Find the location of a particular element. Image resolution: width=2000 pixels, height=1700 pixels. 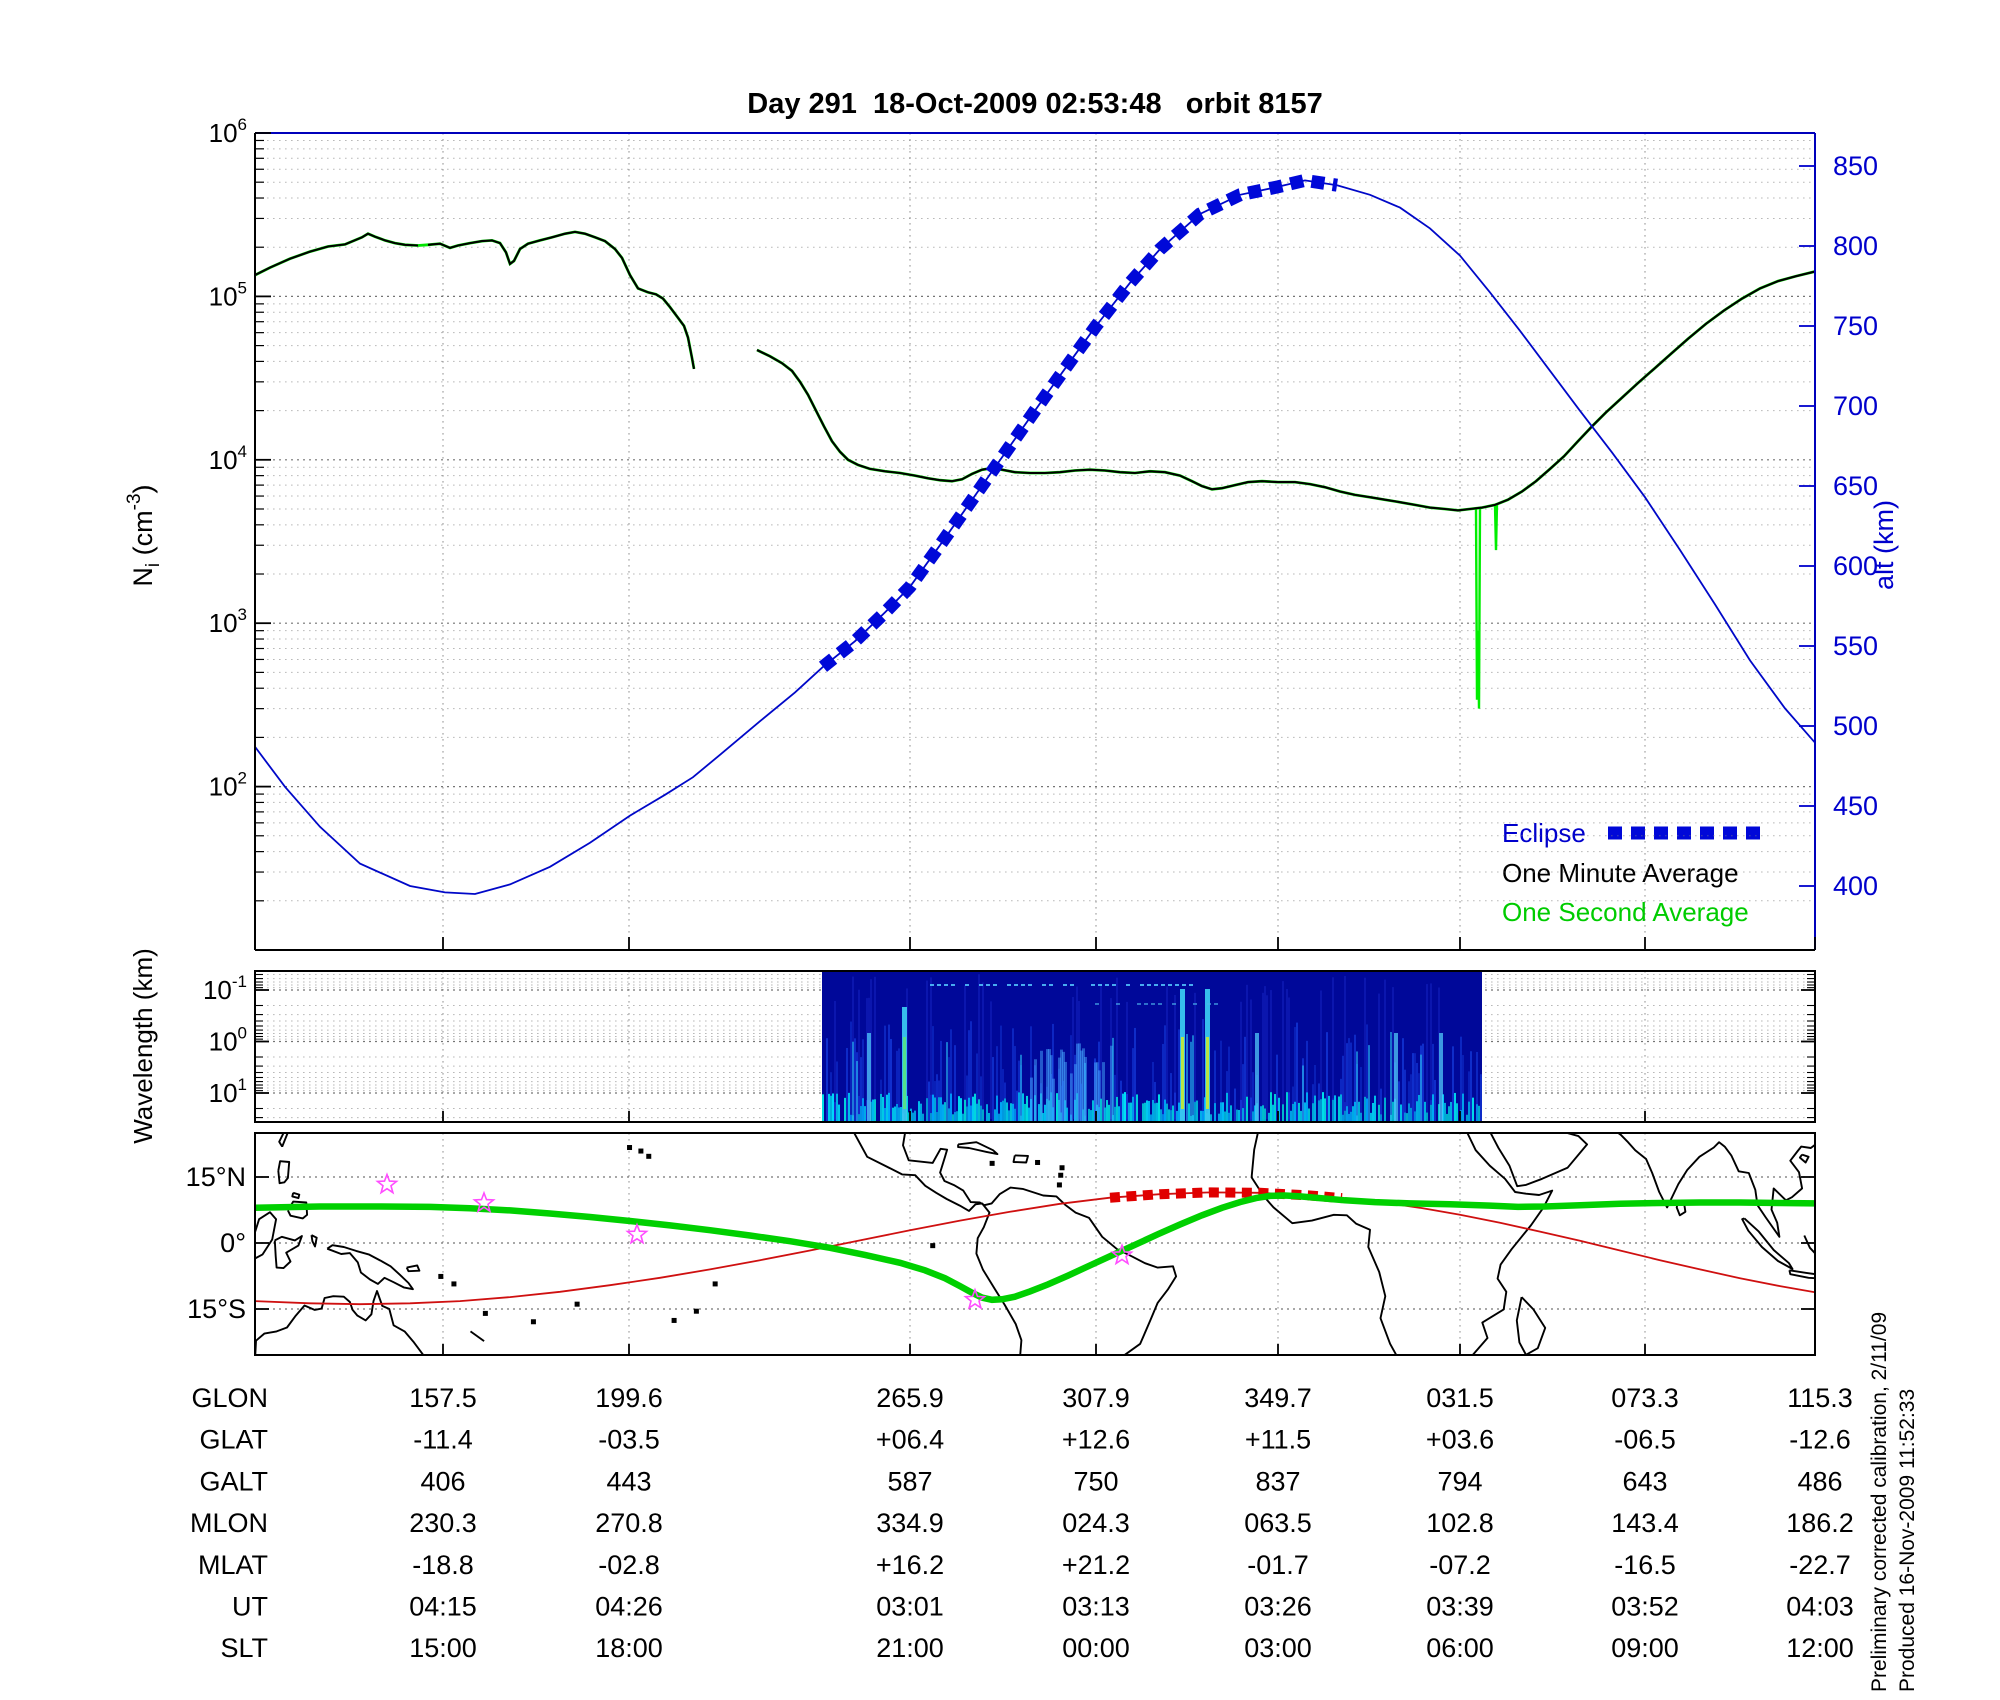

table-cell: 04:26 is located at coordinates (629, 1607).